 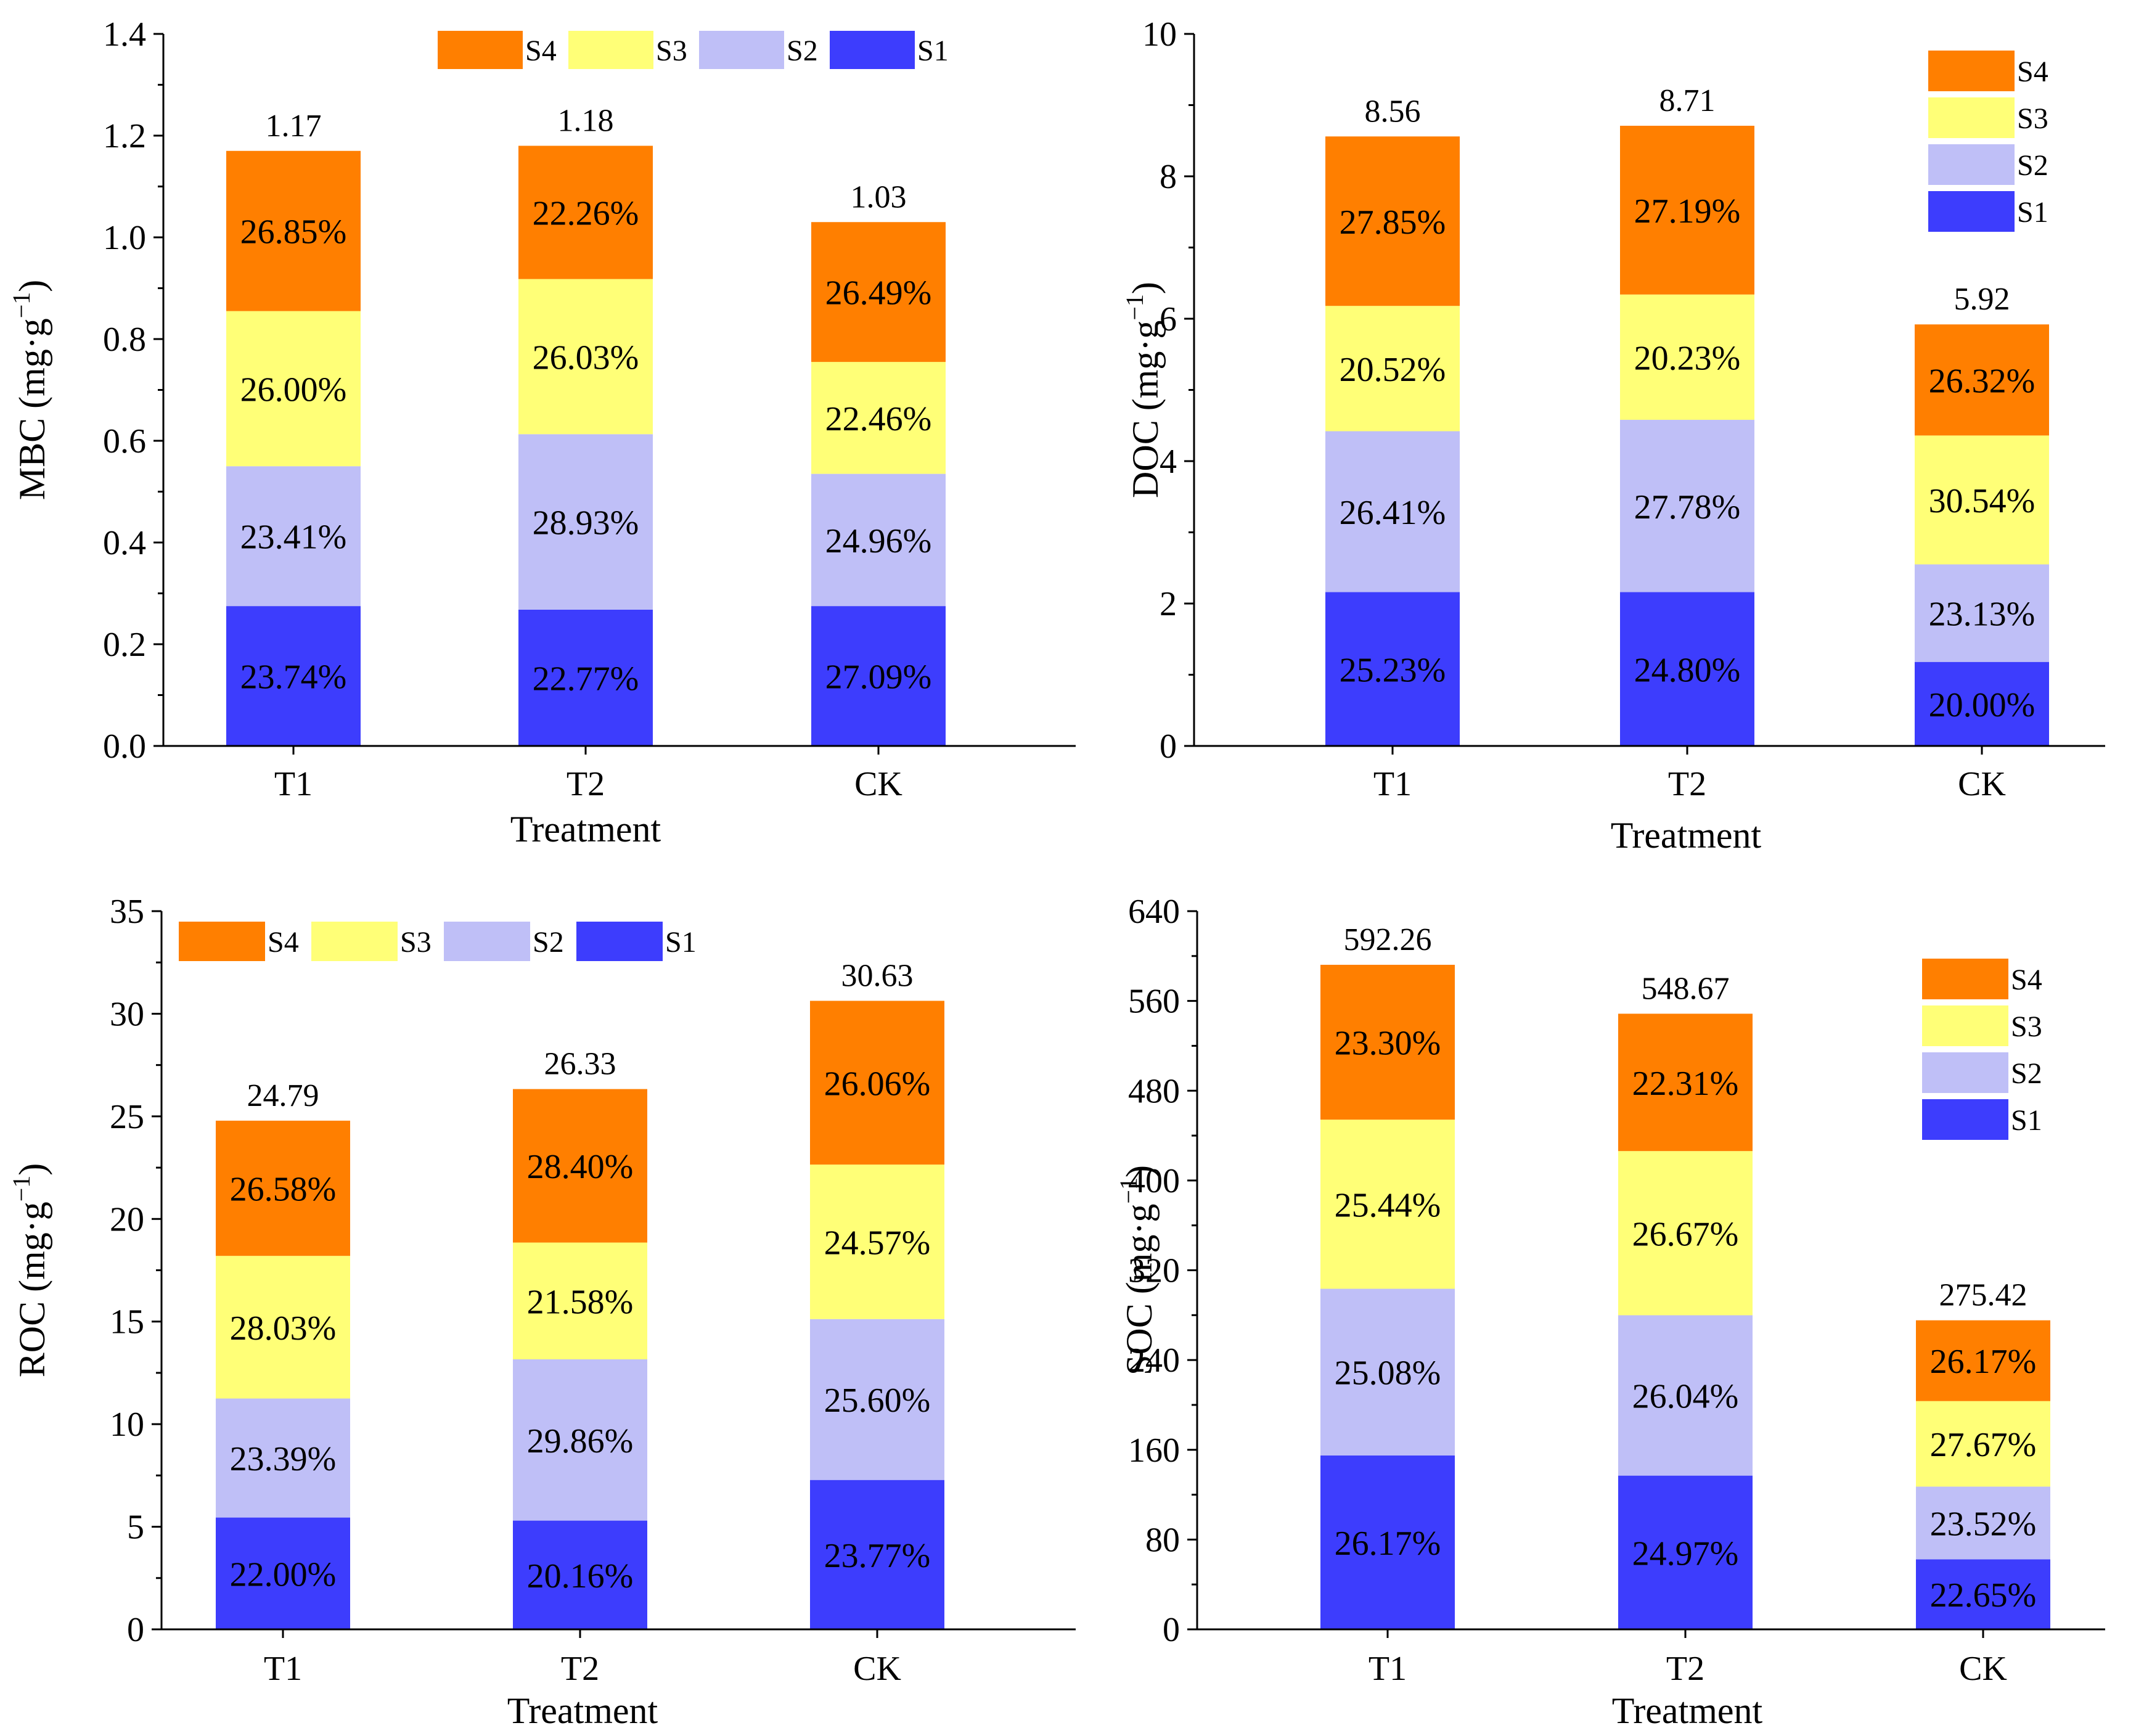 I want to click on y-tick-label: 80, so click(x=1162, y=1540).